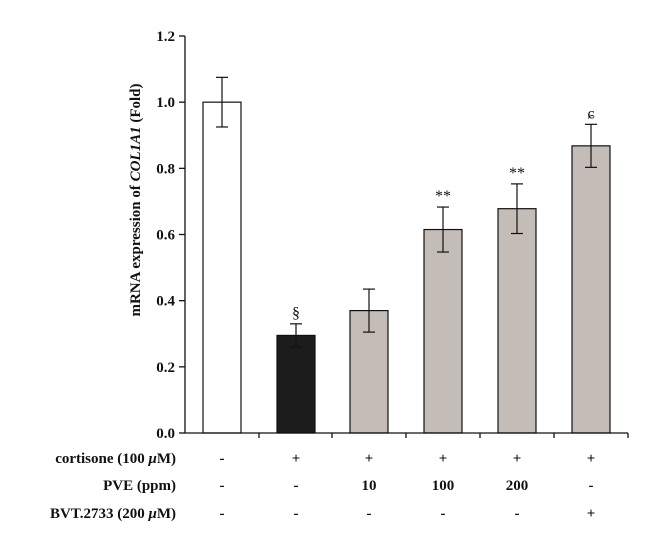 The width and height of the screenshot is (660, 551). I want to click on condition-value: 100, so click(443, 486).